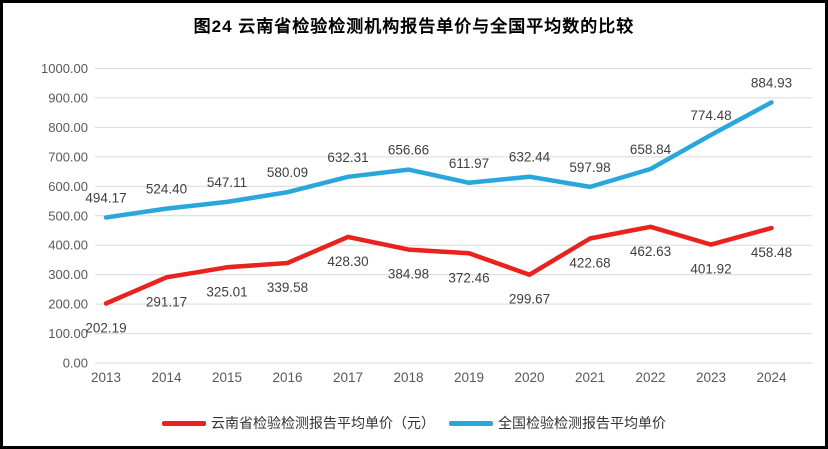 The image size is (828, 449). Describe the element at coordinates (68, 245) in the screenshot. I see `y-axis-tick-label: 400.00` at that location.